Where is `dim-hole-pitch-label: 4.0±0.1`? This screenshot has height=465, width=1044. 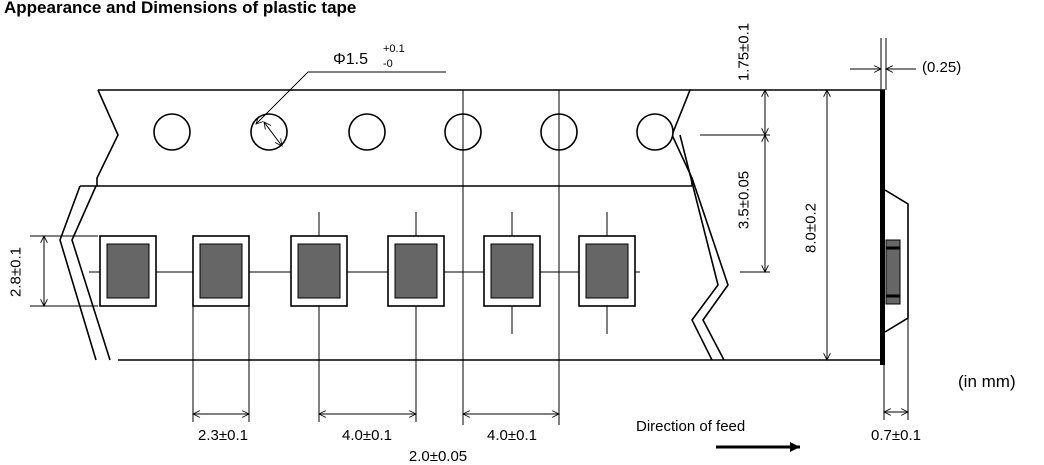
dim-hole-pitch-label: 4.0±0.1 is located at coordinates (512, 435).